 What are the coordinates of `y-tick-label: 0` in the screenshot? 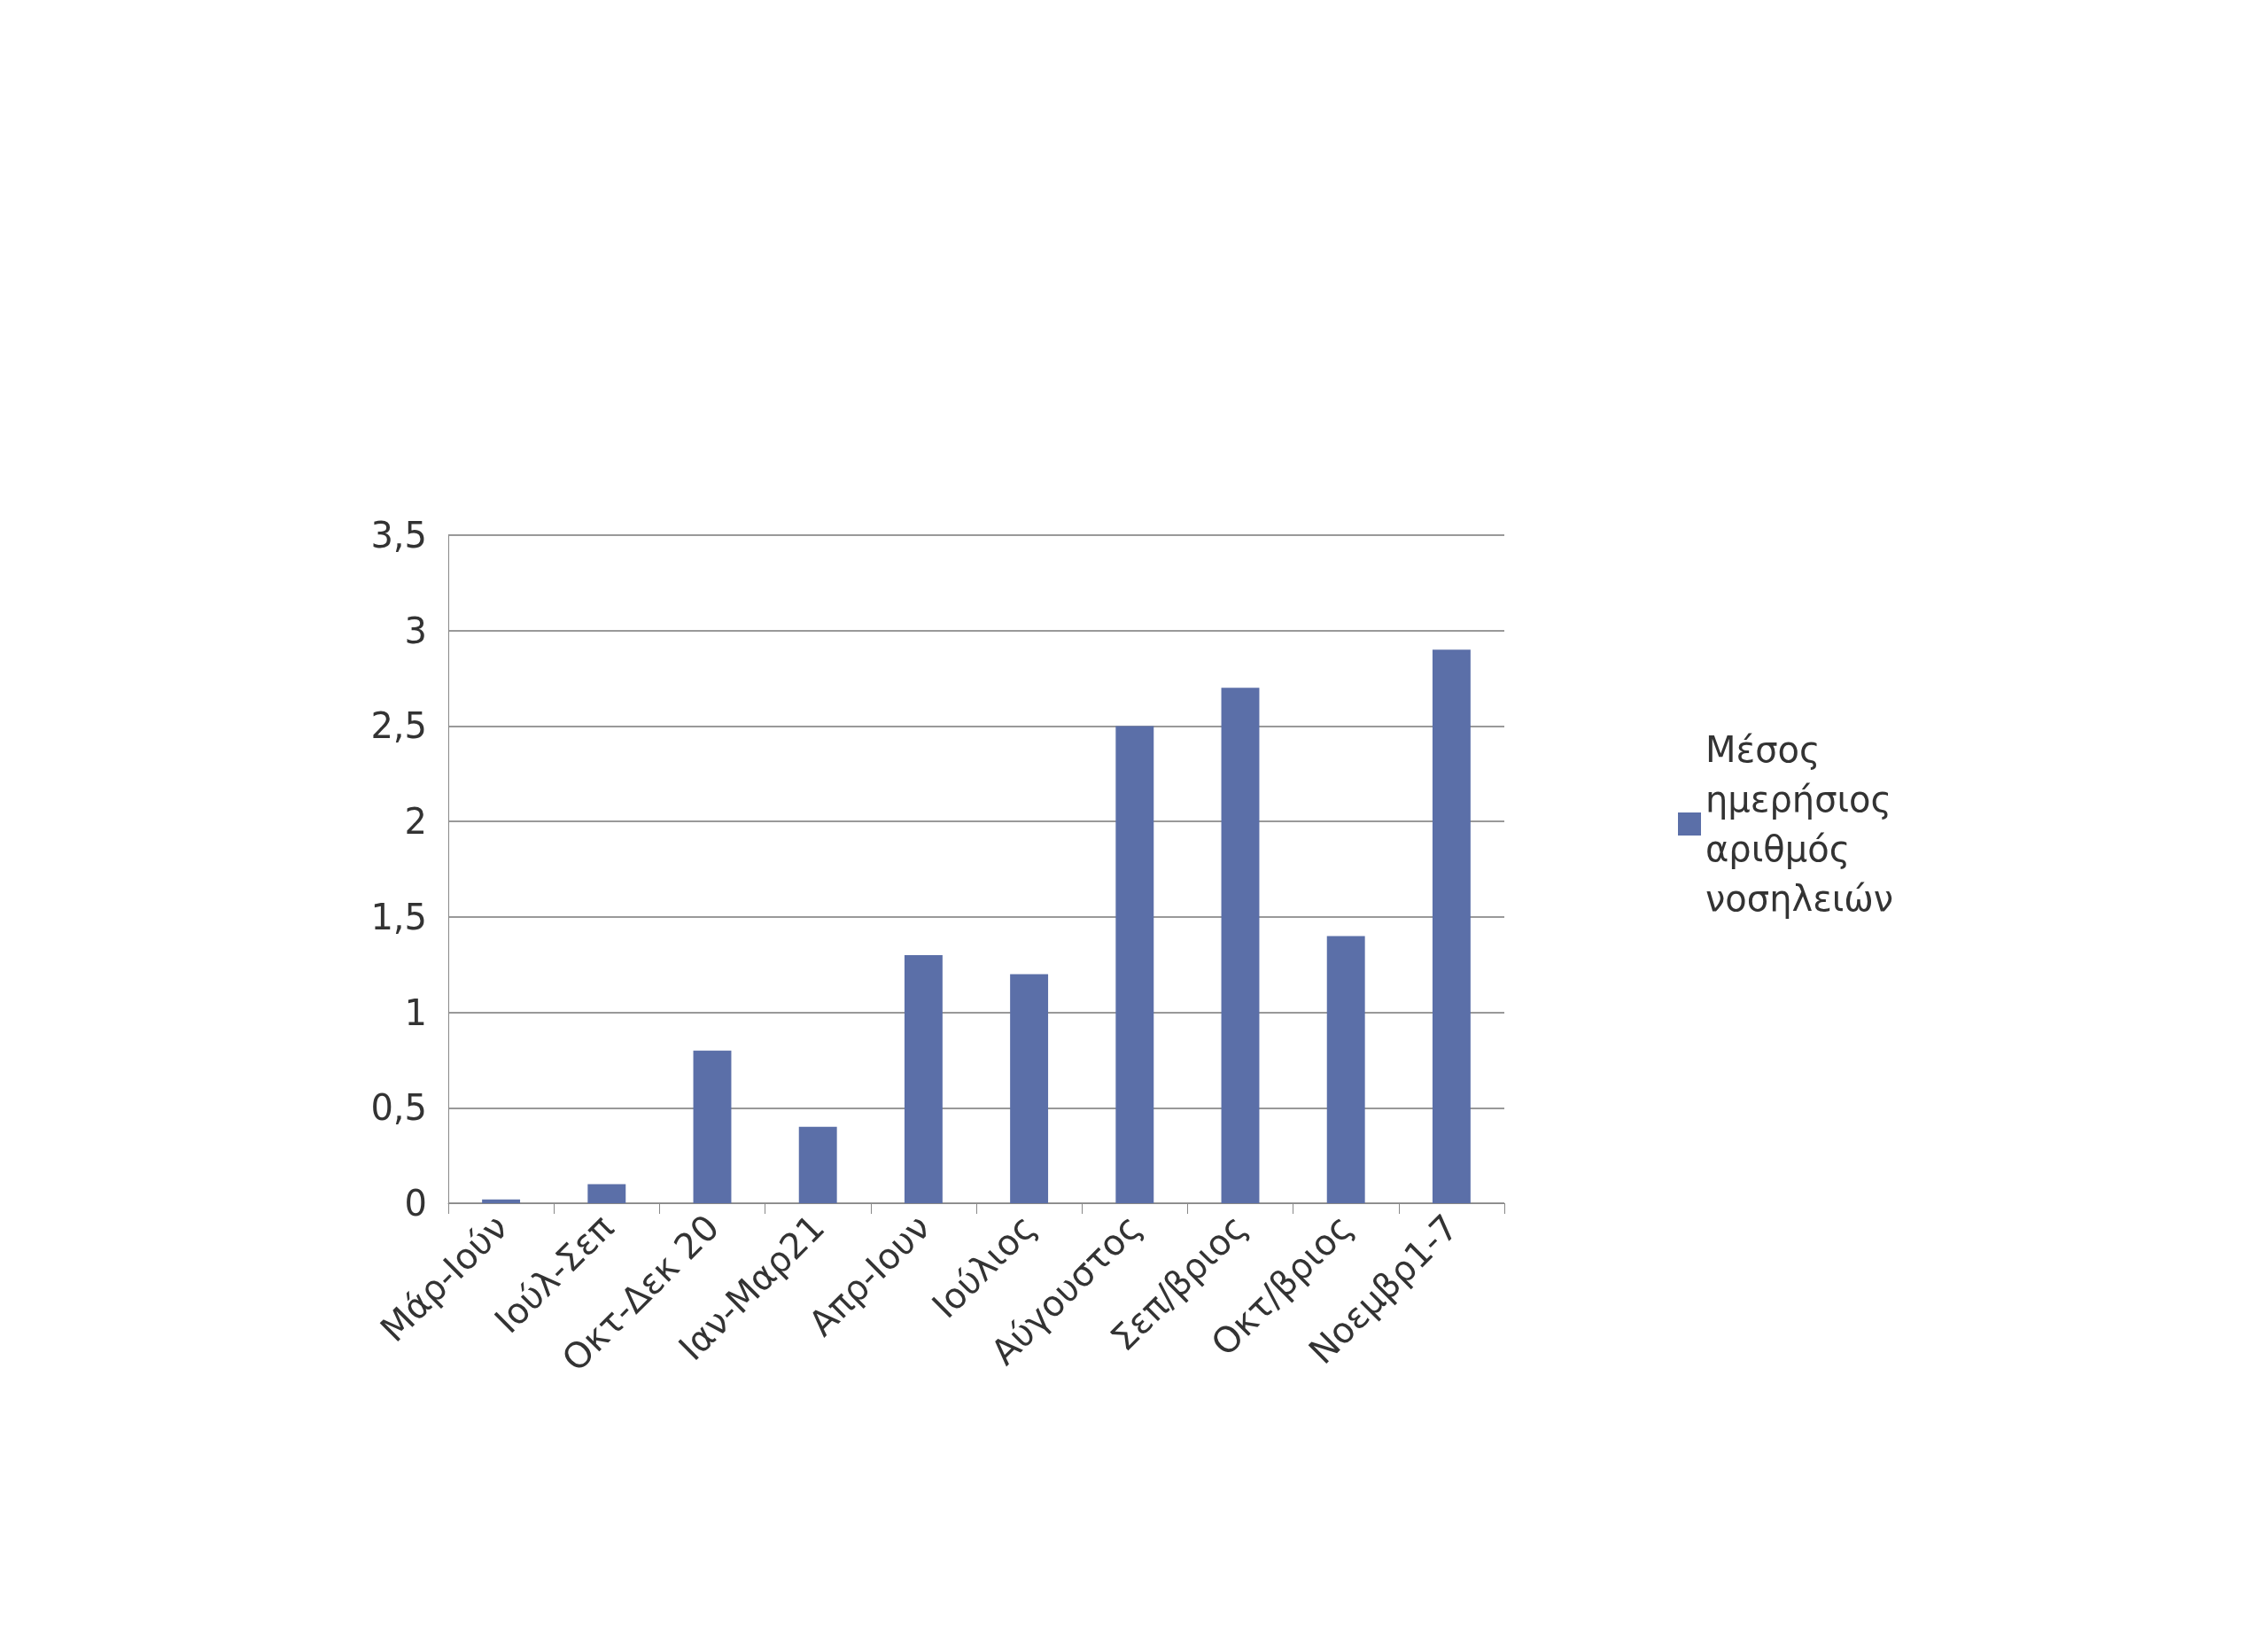 It's located at (415, 1203).